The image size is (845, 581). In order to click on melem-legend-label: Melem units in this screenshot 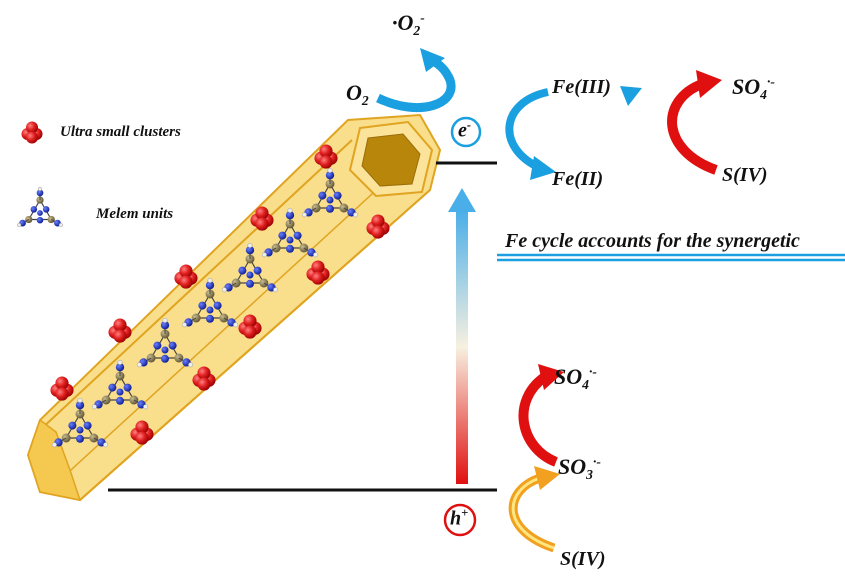, I will do `click(135, 214)`.